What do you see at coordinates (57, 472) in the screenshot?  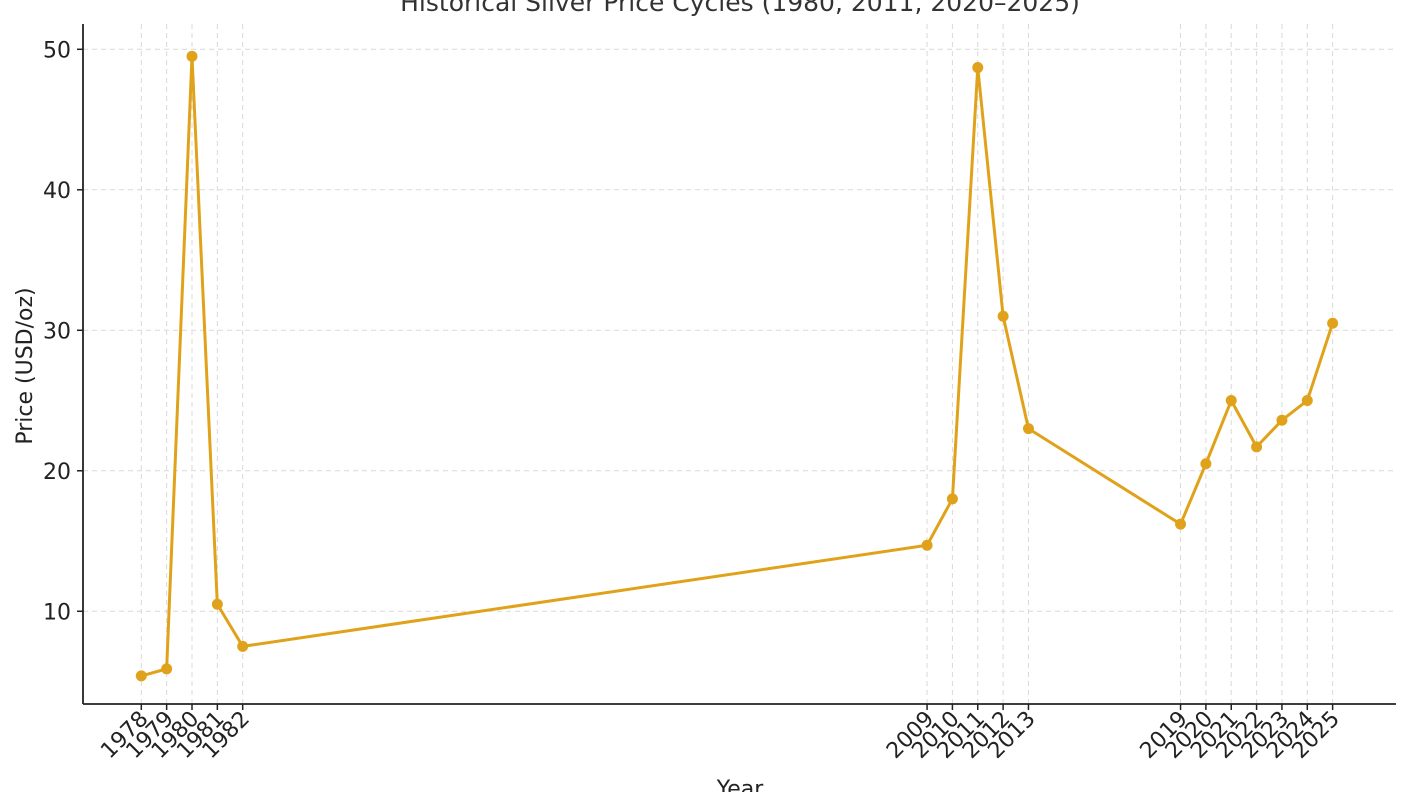 I see `y-tick-label: 20` at bounding box center [57, 472].